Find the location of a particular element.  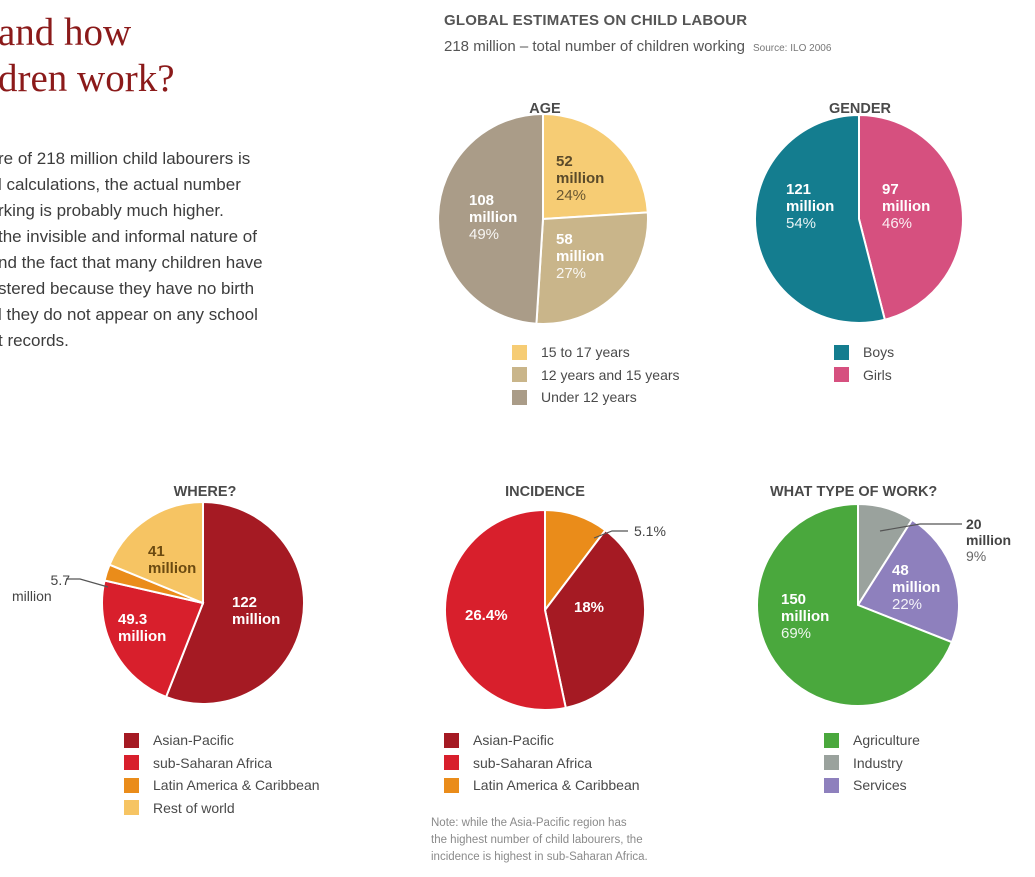

intro-line: l they do not appear on any school is located at coordinates (129, 314).